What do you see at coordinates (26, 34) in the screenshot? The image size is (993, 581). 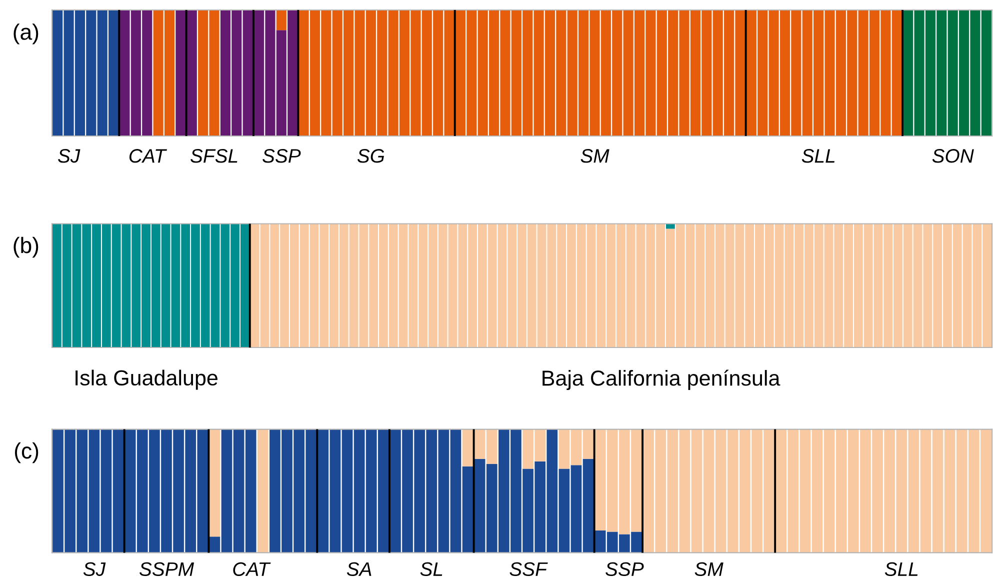 I see `text: (a)` at bounding box center [26, 34].